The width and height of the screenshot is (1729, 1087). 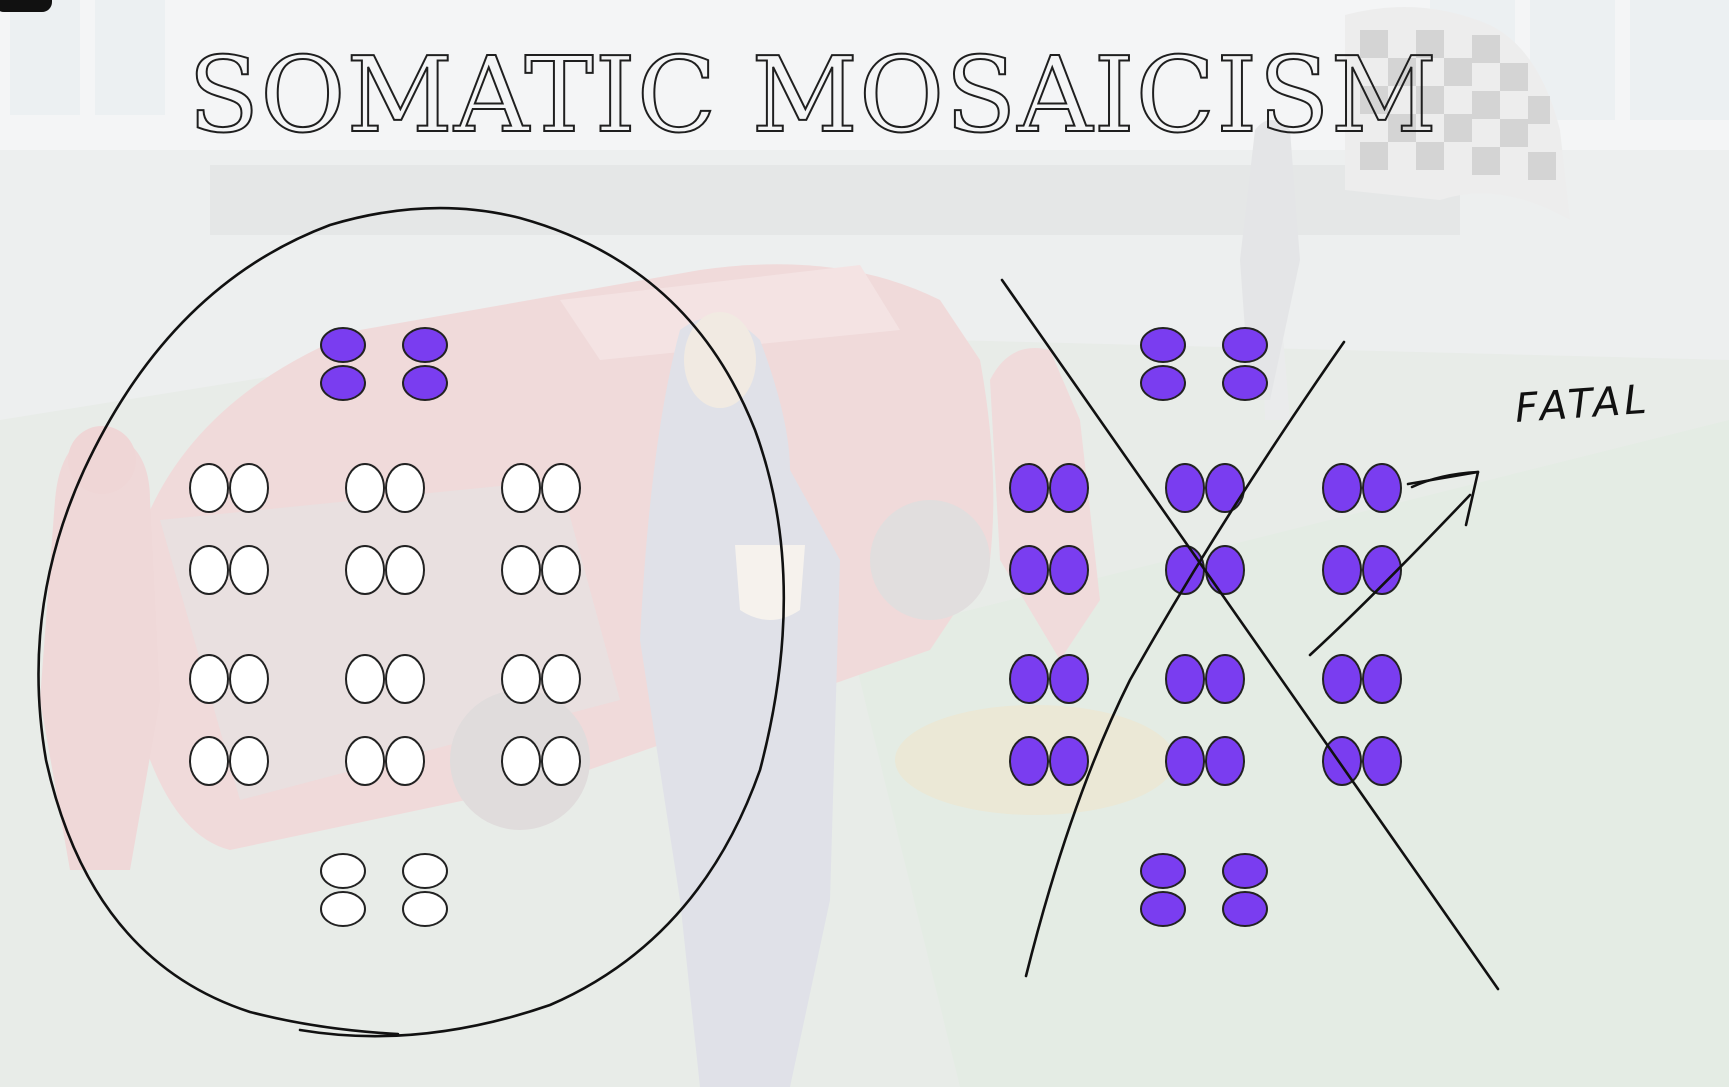 I want to click on corner-logo-fragment, so click(x=26, y=6).